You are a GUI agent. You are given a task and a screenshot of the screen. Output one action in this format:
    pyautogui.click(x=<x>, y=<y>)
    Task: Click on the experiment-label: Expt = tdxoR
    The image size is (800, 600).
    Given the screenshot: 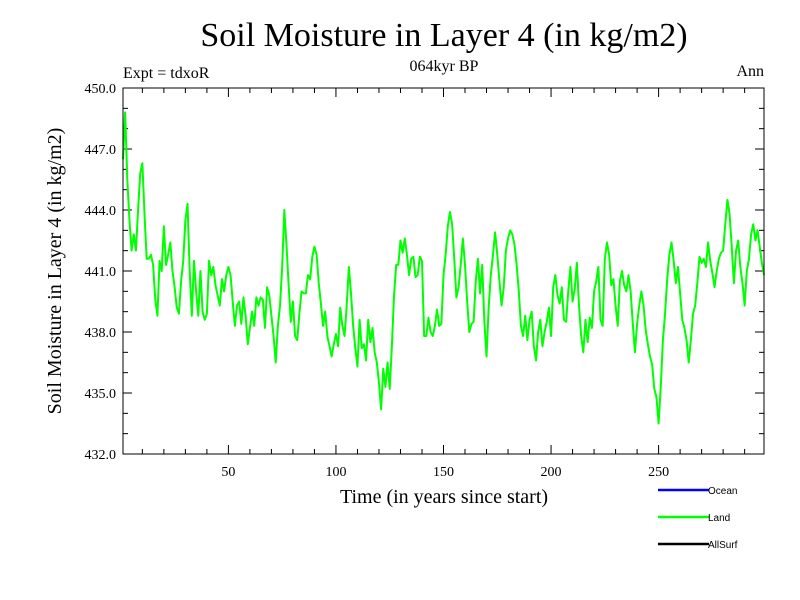 What is the action you would take?
    pyautogui.click(x=166, y=73)
    